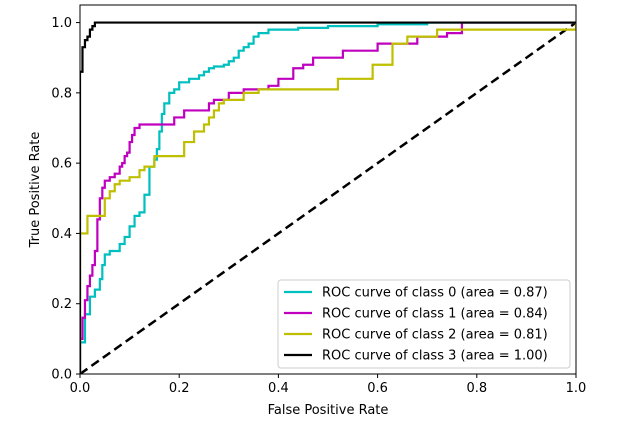 This screenshot has width=639, height=431. What do you see at coordinates (35, 190) in the screenshot?
I see `y-axis-label: True Positive Rate` at bounding box center [35, 190].